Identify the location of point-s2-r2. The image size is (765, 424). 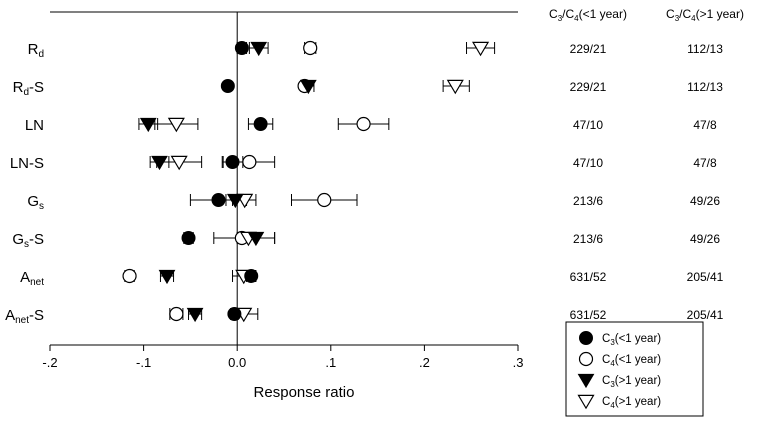
(148, 125).